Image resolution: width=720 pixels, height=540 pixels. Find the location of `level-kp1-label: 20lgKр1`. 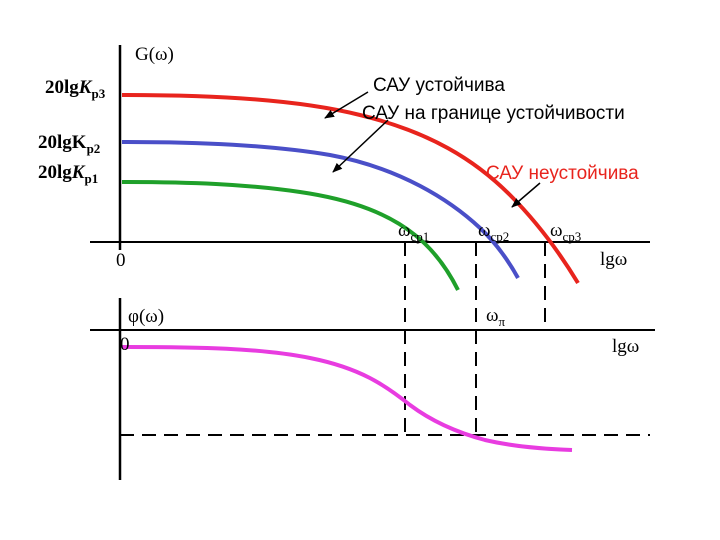

level-kp1-label: 20lgKр1 is located at coordinates (68, 174).